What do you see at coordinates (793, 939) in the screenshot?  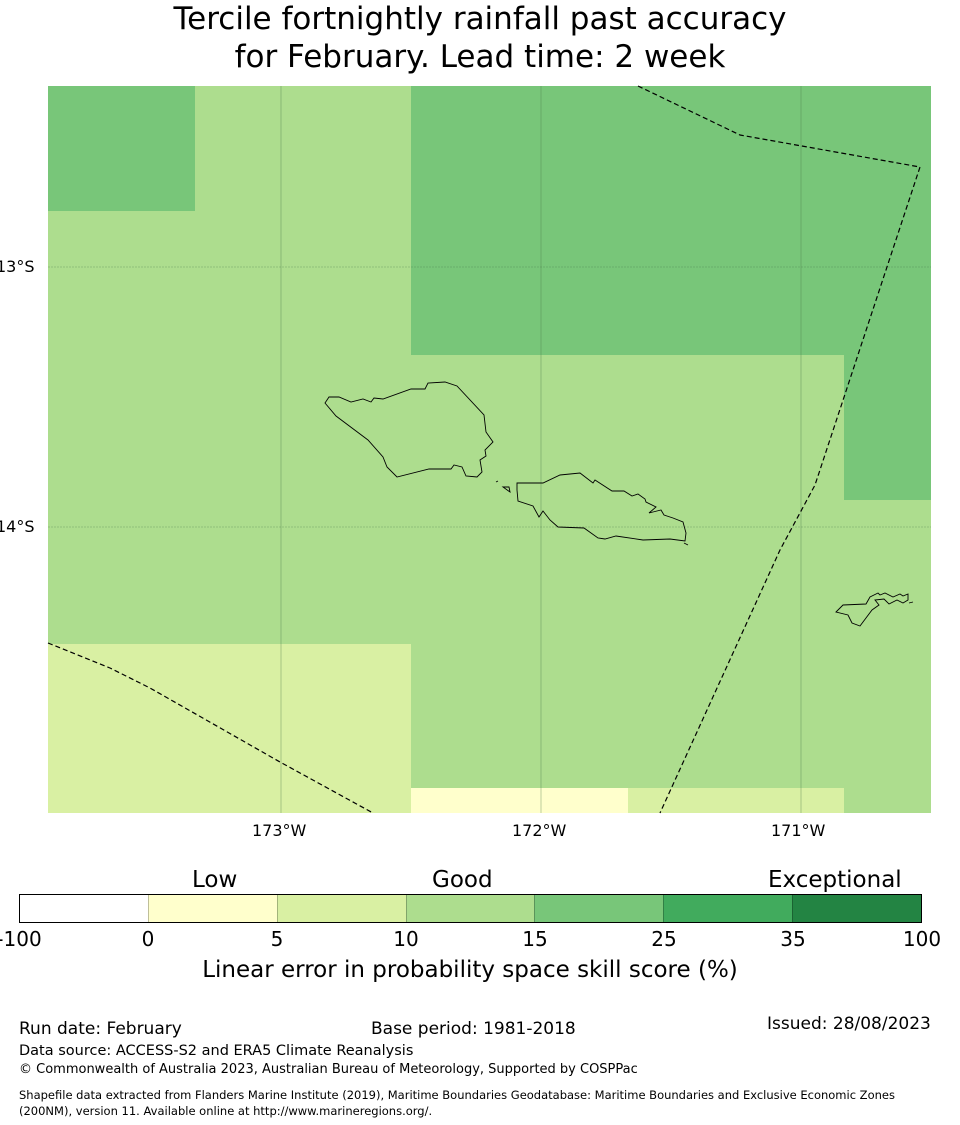 I see `colorbar-tick-label: 35` at bounding box center [793, 939].